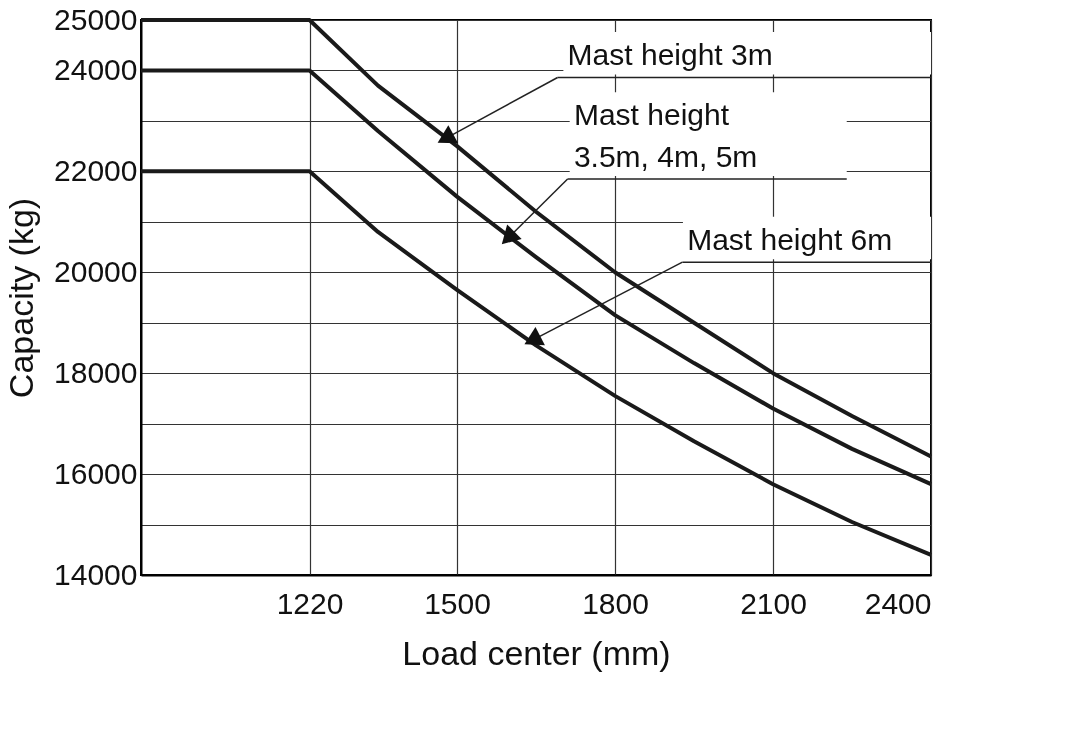 Image resolution: width=1083 pixels, height=737 pixels. I want to click on annotation: Mast height 6m, so click(790, 240).